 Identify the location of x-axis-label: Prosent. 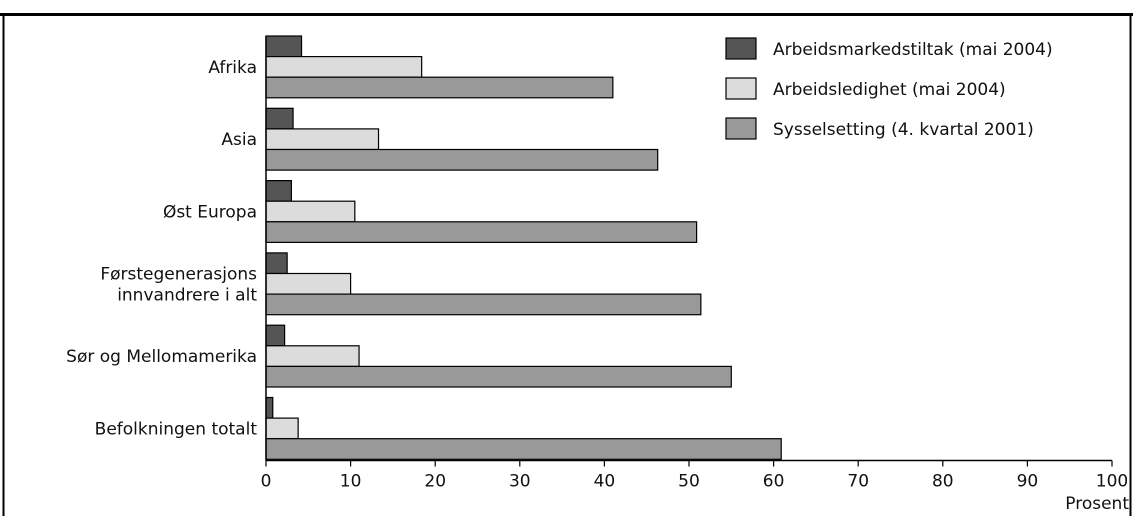
(1097, 504).